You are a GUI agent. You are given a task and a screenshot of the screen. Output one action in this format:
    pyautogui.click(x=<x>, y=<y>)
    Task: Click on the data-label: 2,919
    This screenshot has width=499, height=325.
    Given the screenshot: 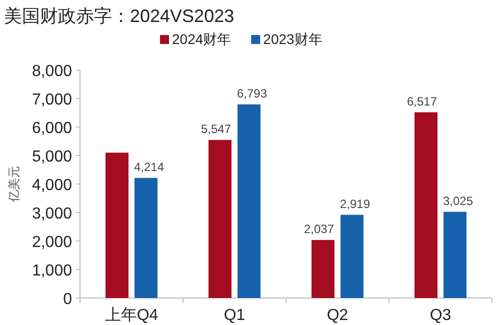 What is the action you would take?
    pyautogui.click(x=355, y=203)
    